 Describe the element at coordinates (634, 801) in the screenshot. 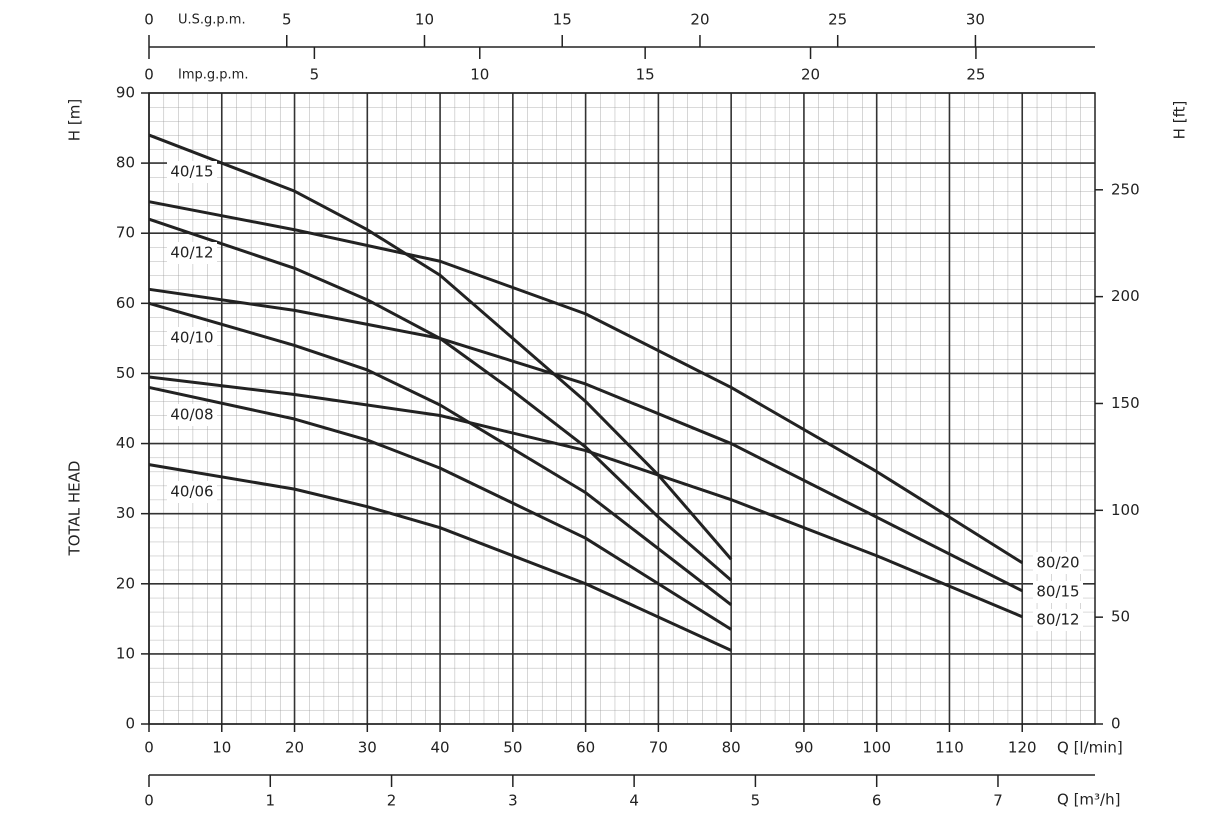

I see `bottom-tick-label: 4` at that location.